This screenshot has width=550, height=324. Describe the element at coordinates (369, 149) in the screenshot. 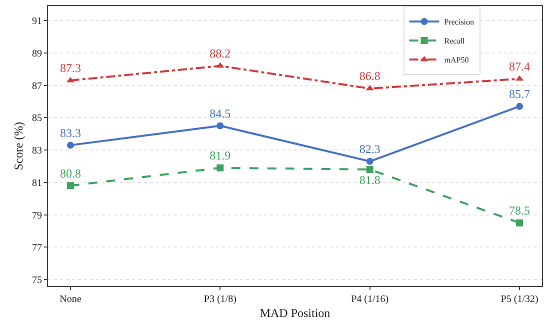

I see `data-label: 82.3` at that location.